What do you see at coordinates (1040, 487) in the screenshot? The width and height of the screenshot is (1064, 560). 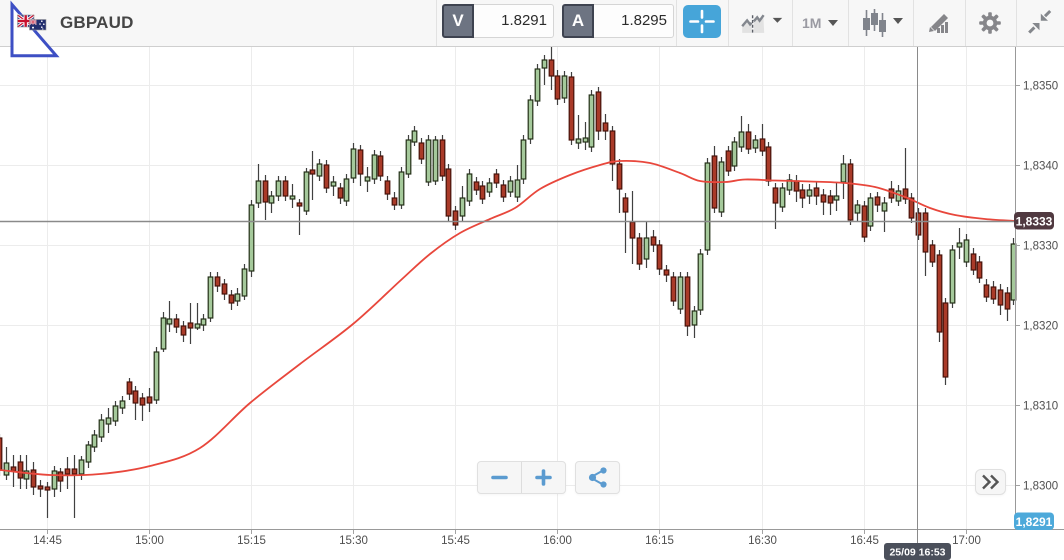 I see `svg-text: 1,8300` at bounding box center [1040, 487].